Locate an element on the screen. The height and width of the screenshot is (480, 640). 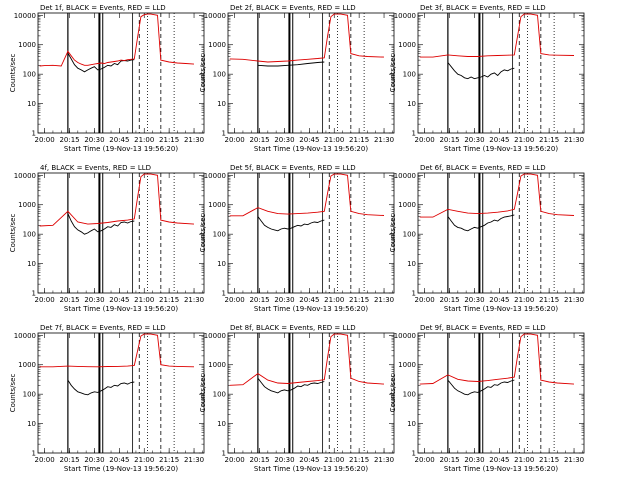
panel-title: Det 3f, BLACK = Events, RED = LLD is located at coordinates (483, 8).